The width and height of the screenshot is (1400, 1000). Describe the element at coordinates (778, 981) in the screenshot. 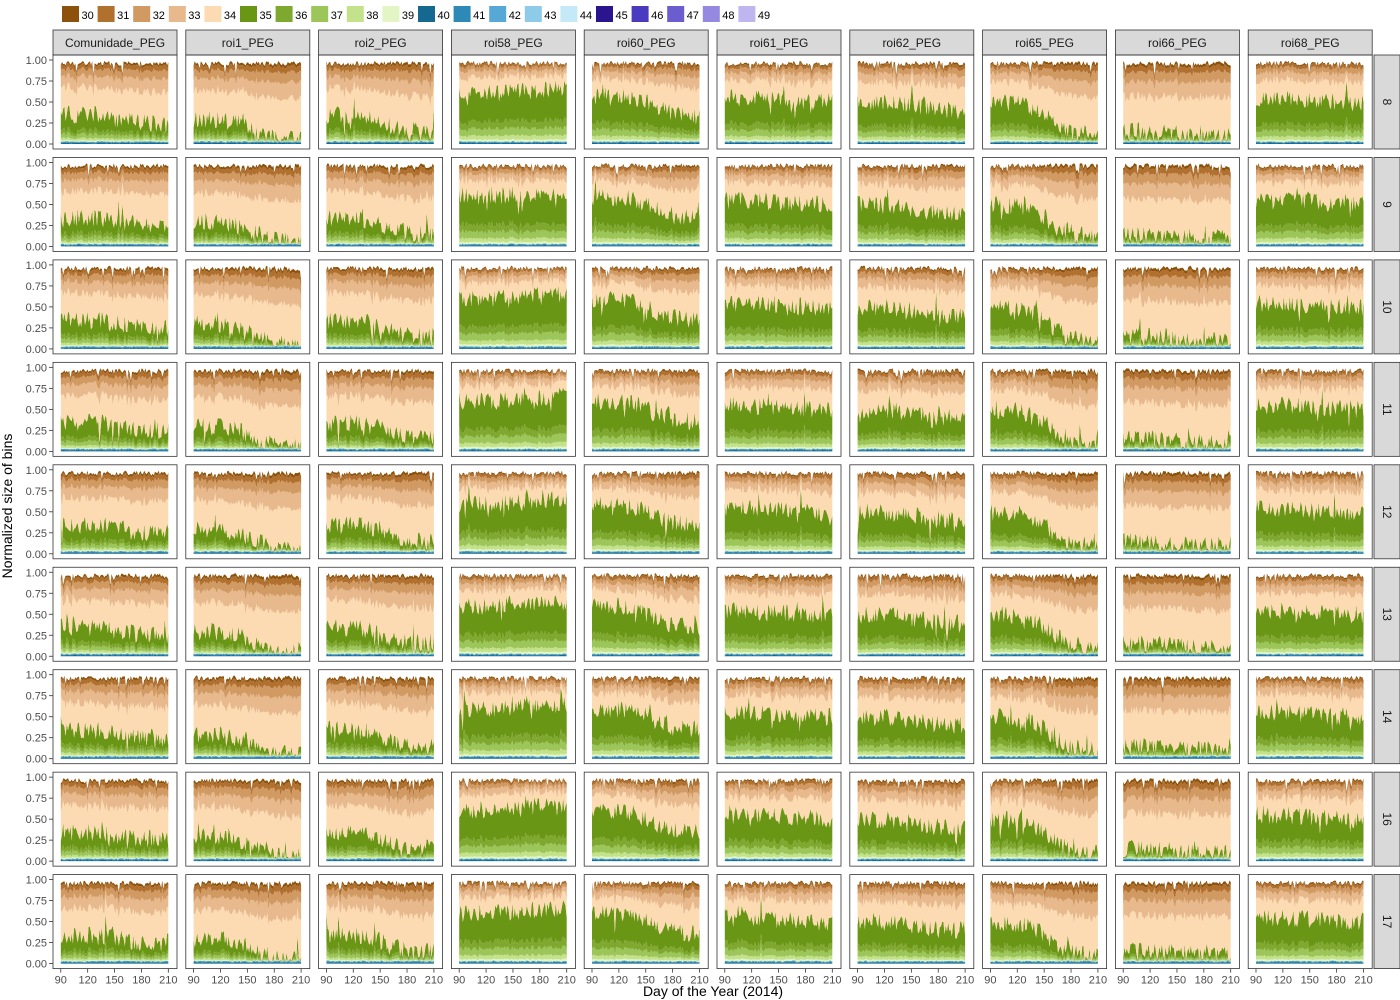

I see `x-tick-label: 150` at that location.